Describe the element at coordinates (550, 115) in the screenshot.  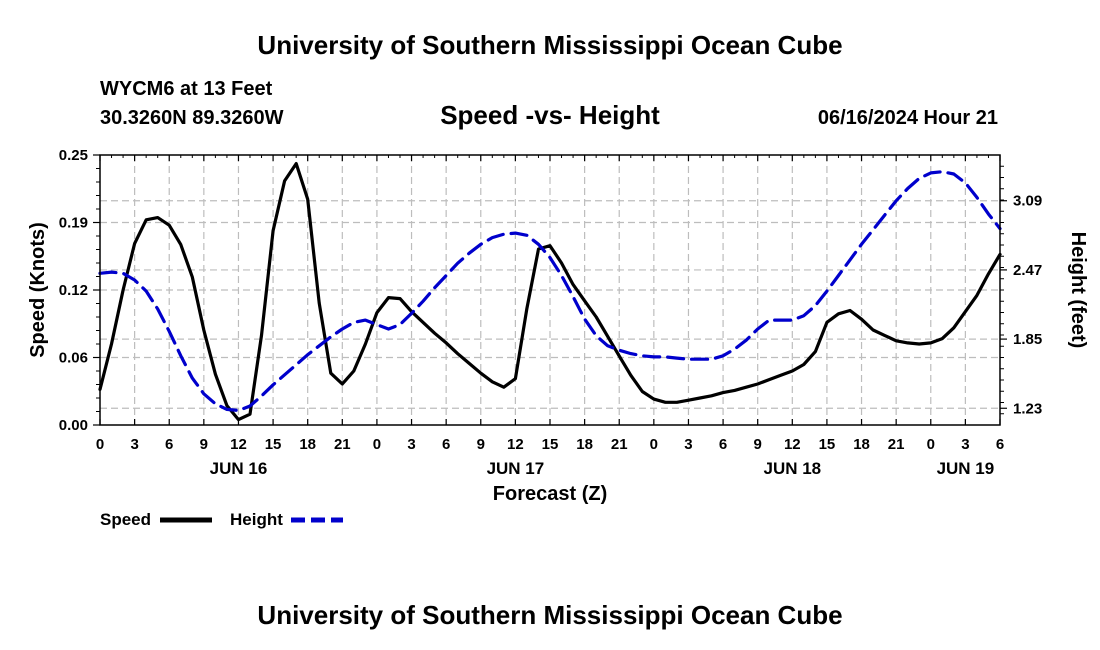
I see `chart-title: Speed -vs- Height` at that location.